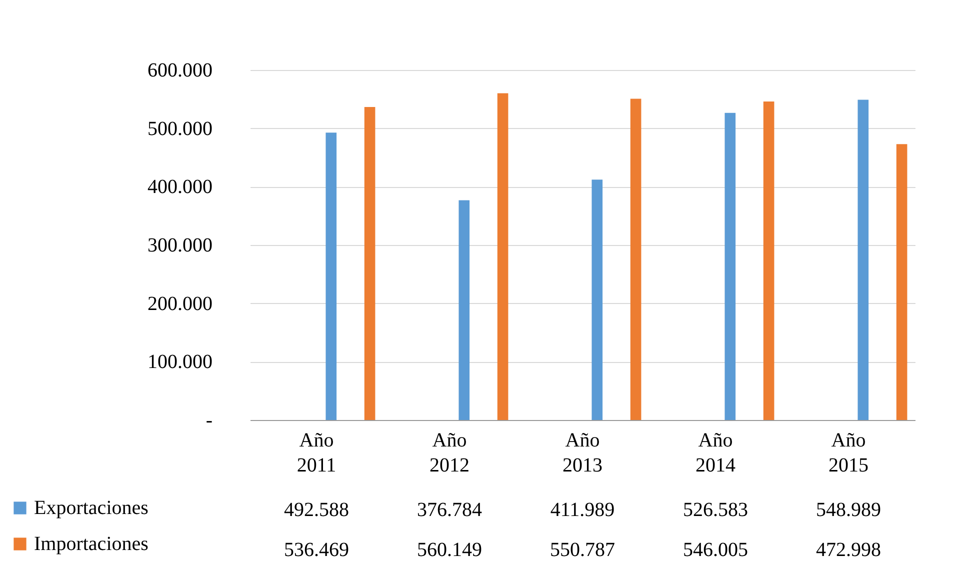 The image size is (954, 579). I want to click on data-label: 526.583, so click(715, 510).